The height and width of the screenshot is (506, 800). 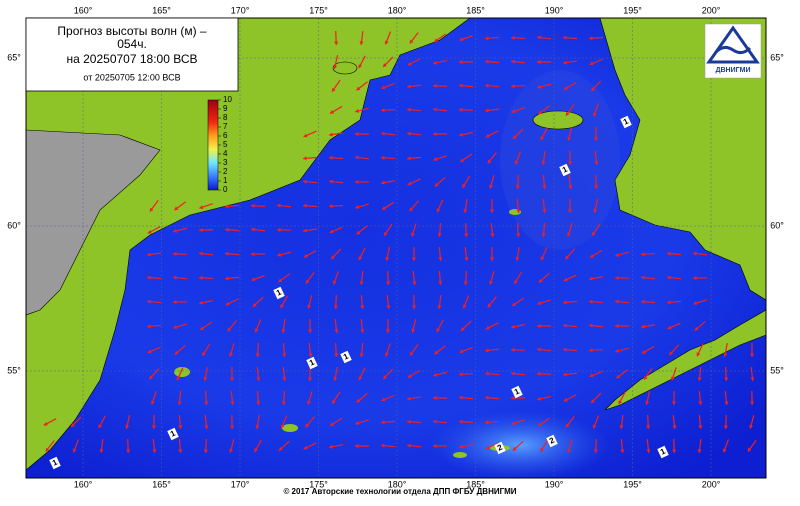 What do you see at coordinates (225, 108) in the screenshot?
I see `colorbar-label: 9` at bounding box center [225, 108].